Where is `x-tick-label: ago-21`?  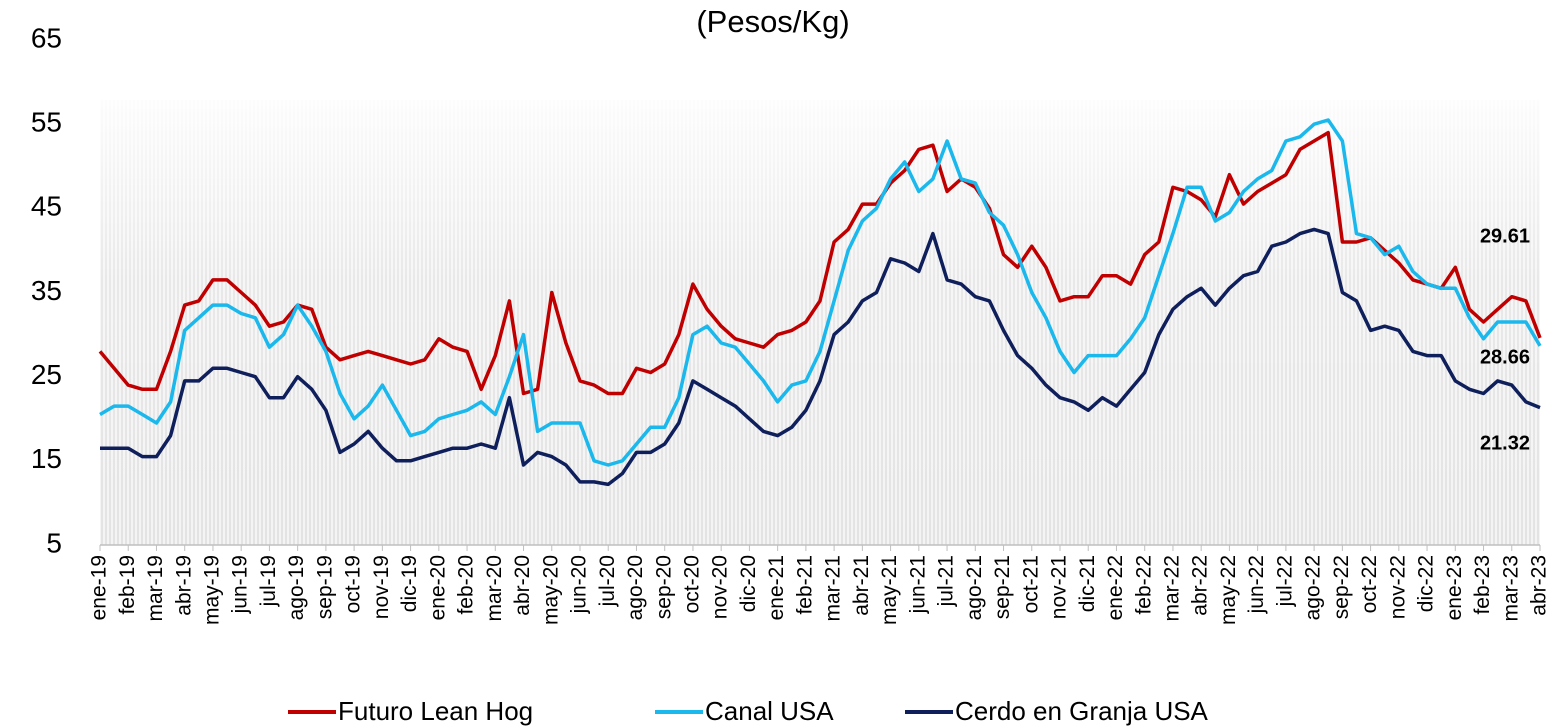
x-tick-label: ago-21 is located at coordinates (974, 587).